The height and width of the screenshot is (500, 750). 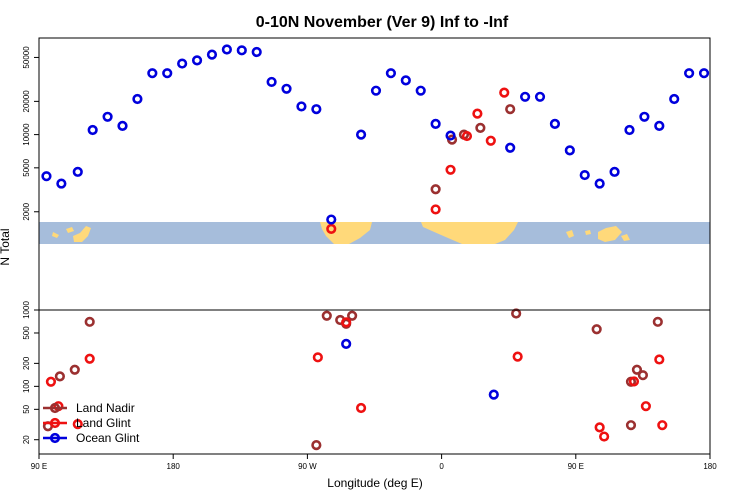 I want to click on x-axis: 90 E 180 90 W 0 90 E 180, so click(x=374, y=462).